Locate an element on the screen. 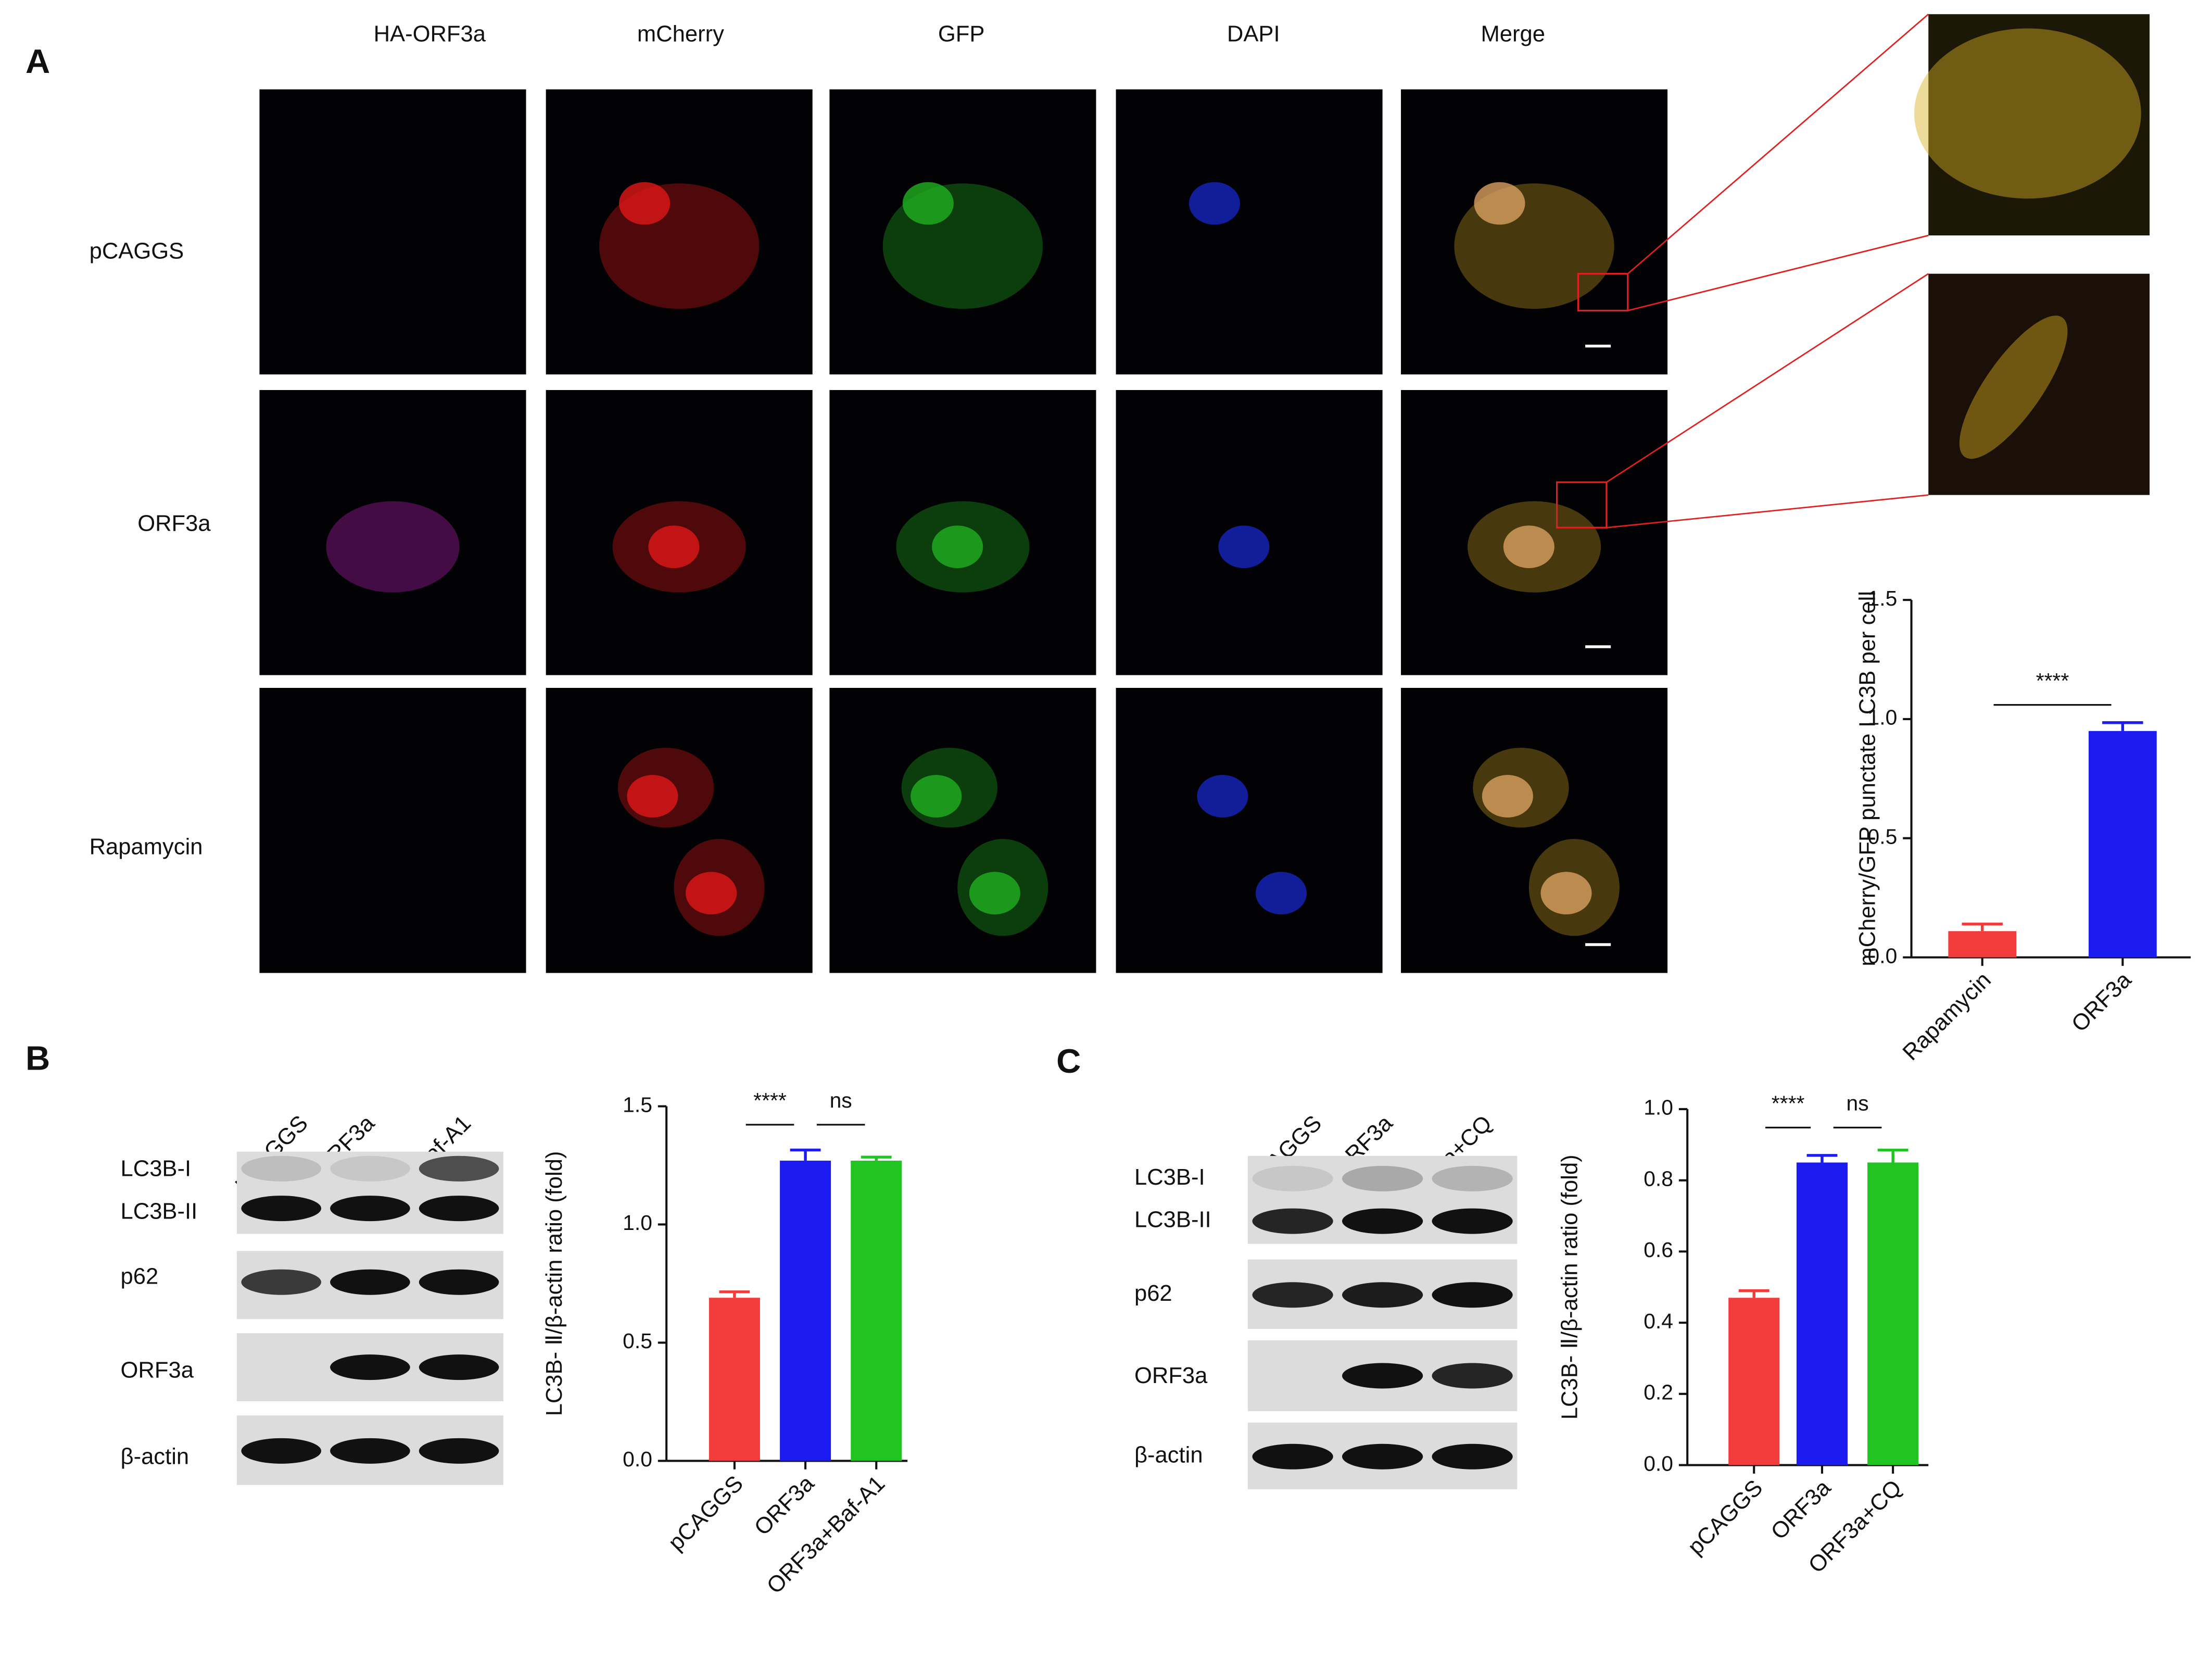 Image resolution: width=2212 pixels, height=1658 pixels. y-tick-label: 1.5 is located at coordinates (637, 1104).